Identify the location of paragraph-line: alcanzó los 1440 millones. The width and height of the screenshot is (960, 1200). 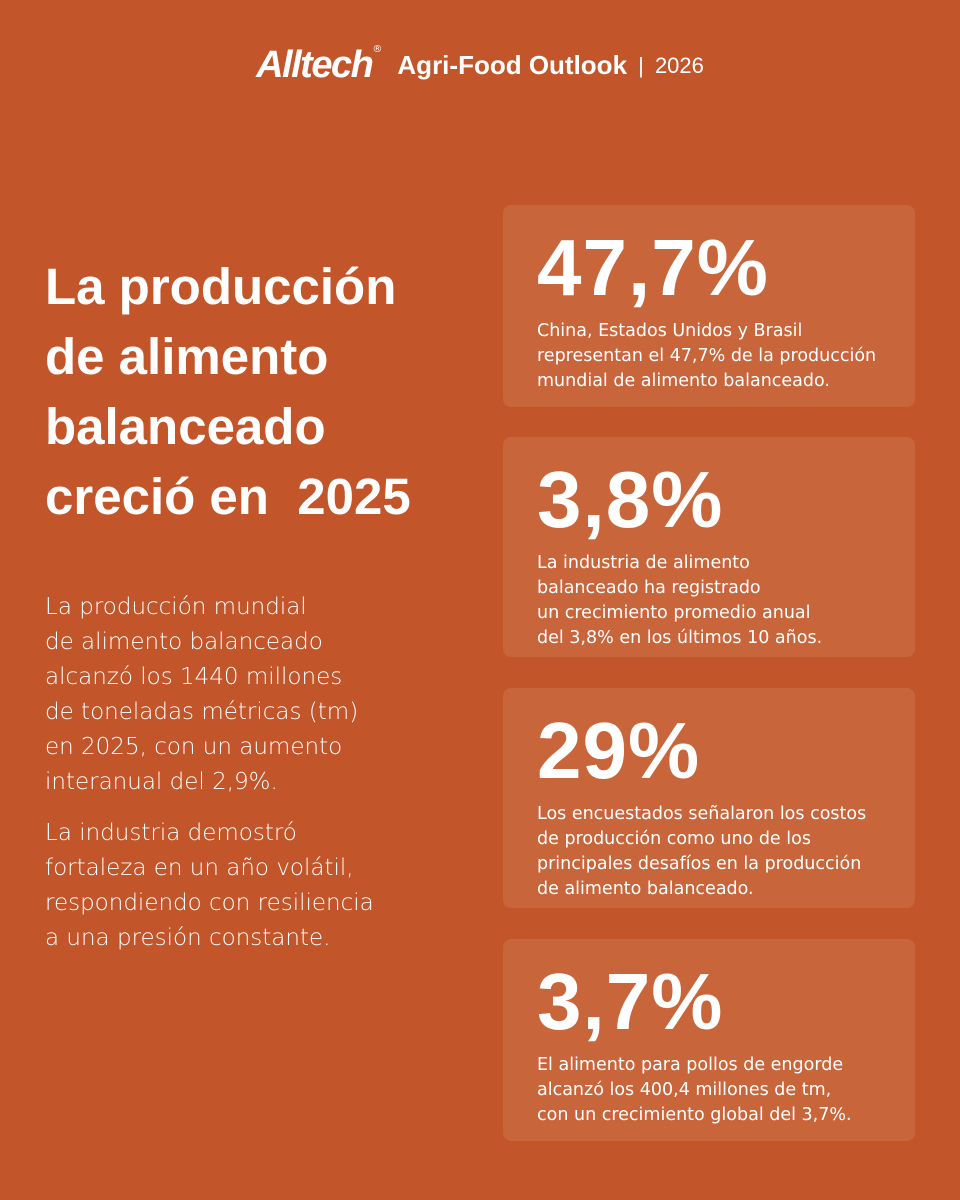
(194, 677).